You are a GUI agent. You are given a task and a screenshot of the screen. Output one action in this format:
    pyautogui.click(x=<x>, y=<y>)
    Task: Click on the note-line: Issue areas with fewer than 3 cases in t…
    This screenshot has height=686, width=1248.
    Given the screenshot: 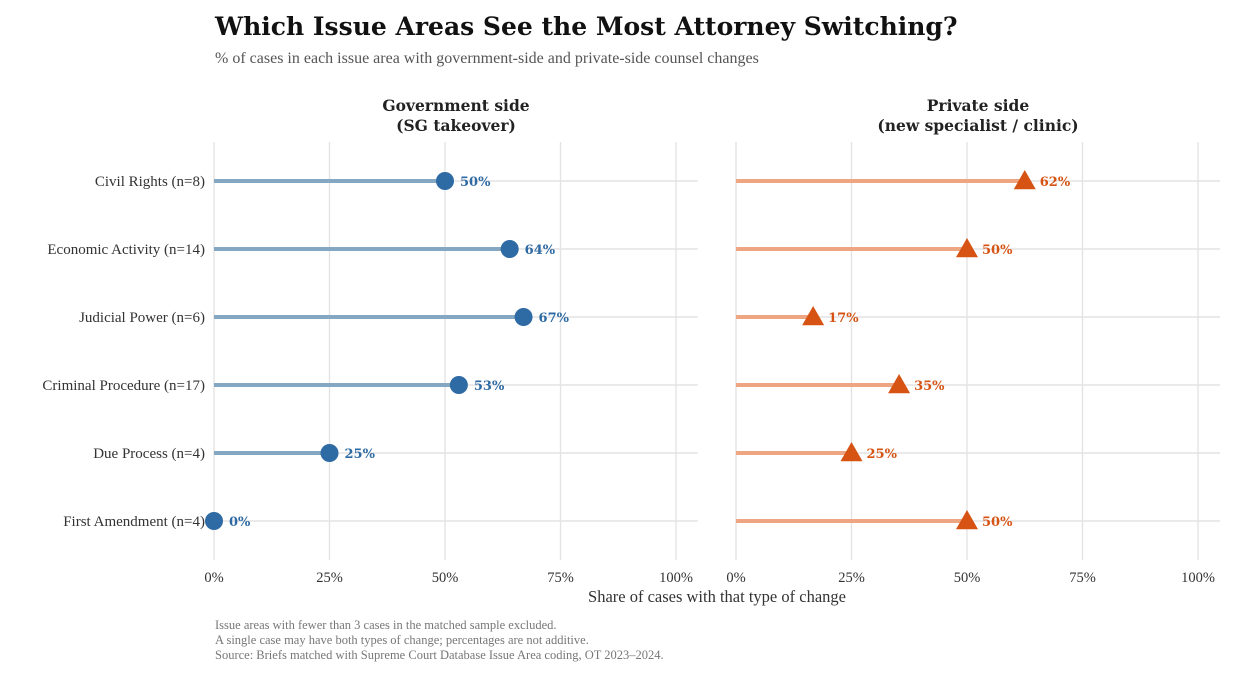 What is the action you would take?
    pyautogui.click(x=386, y=625)
    